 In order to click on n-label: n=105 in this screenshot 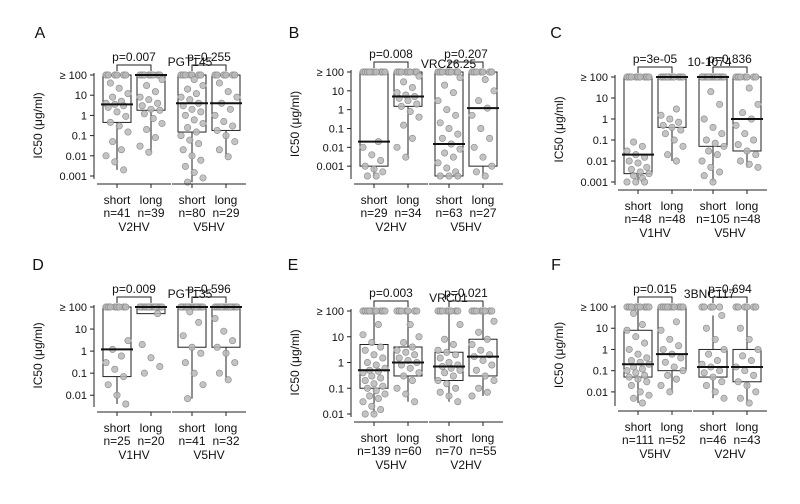, I will do `click(713, 219)`.